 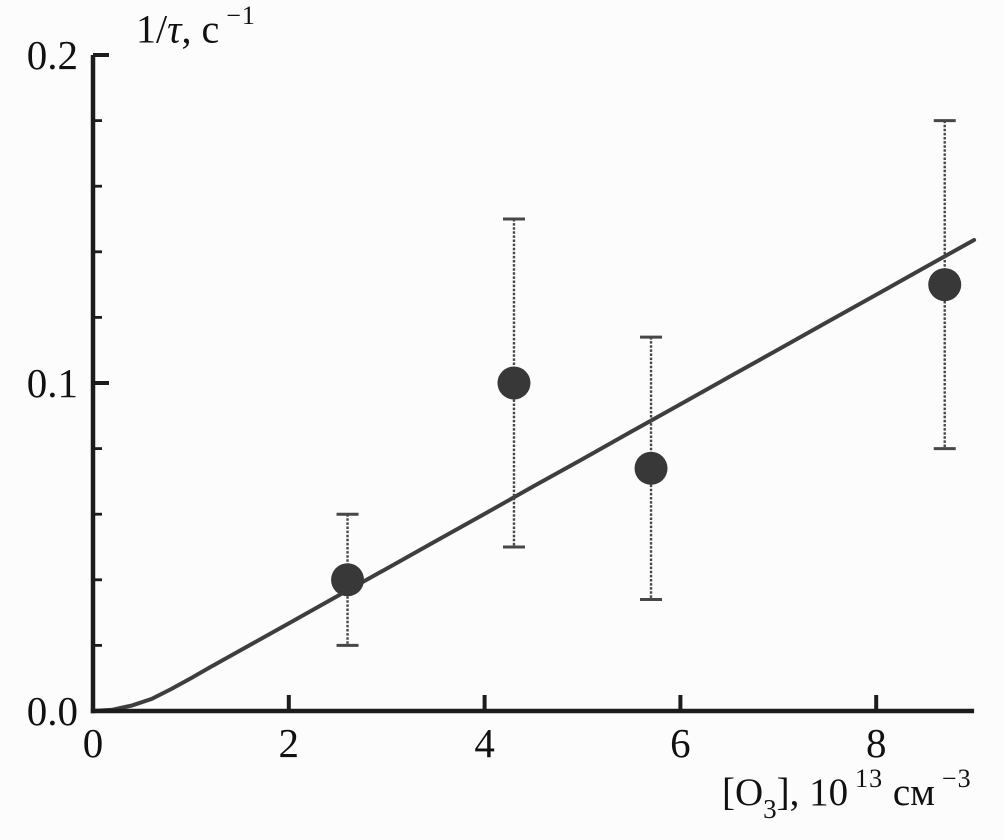 I want to click on x-tick-label: 4, so click(x=484, y=743).